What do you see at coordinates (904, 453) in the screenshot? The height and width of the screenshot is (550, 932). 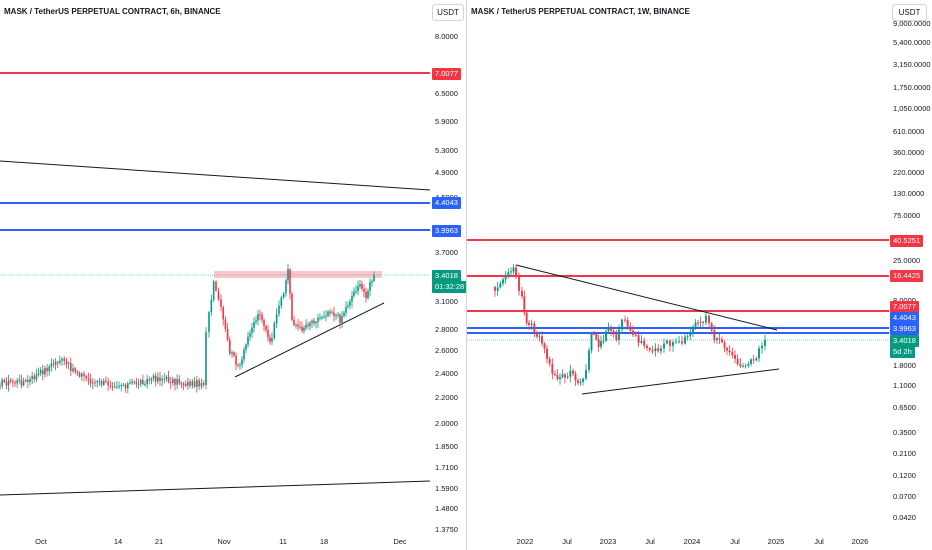 I see `price-tick: 0.2100` at bounding box center [904, 453].